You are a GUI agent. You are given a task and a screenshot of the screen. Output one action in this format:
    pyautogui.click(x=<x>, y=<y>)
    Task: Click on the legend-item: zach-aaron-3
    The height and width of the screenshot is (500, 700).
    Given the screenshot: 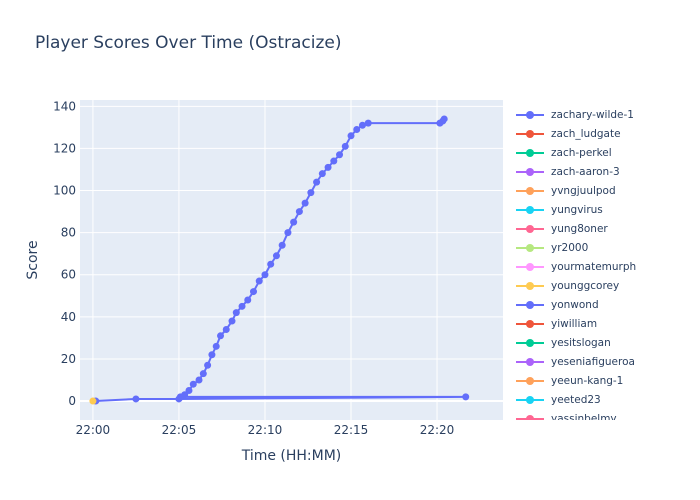 What is the action you would take?
    pyautogui.click(x=568, y=171)
    